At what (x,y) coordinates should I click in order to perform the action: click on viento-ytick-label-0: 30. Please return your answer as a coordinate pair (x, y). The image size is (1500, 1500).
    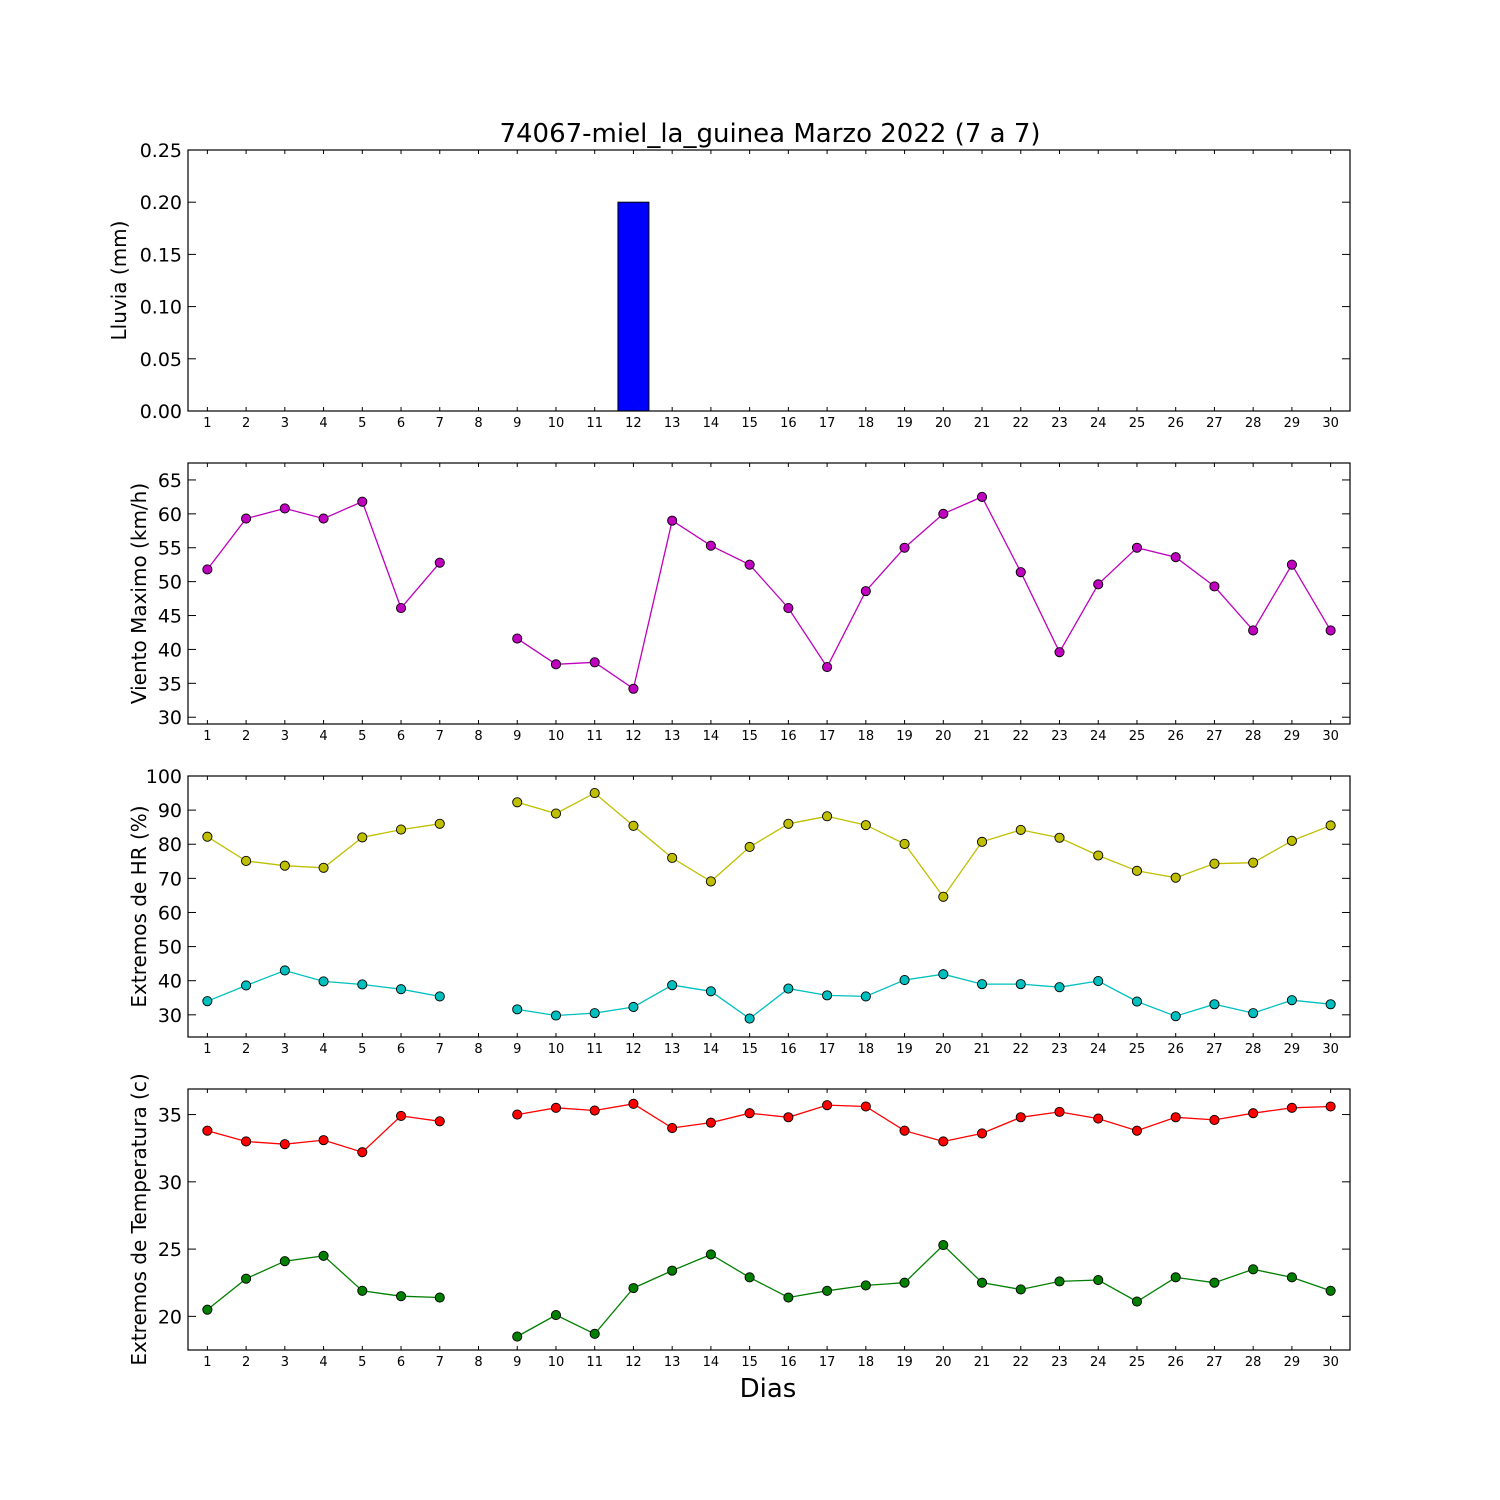
    Looking at the image, I should click on (170, 718).